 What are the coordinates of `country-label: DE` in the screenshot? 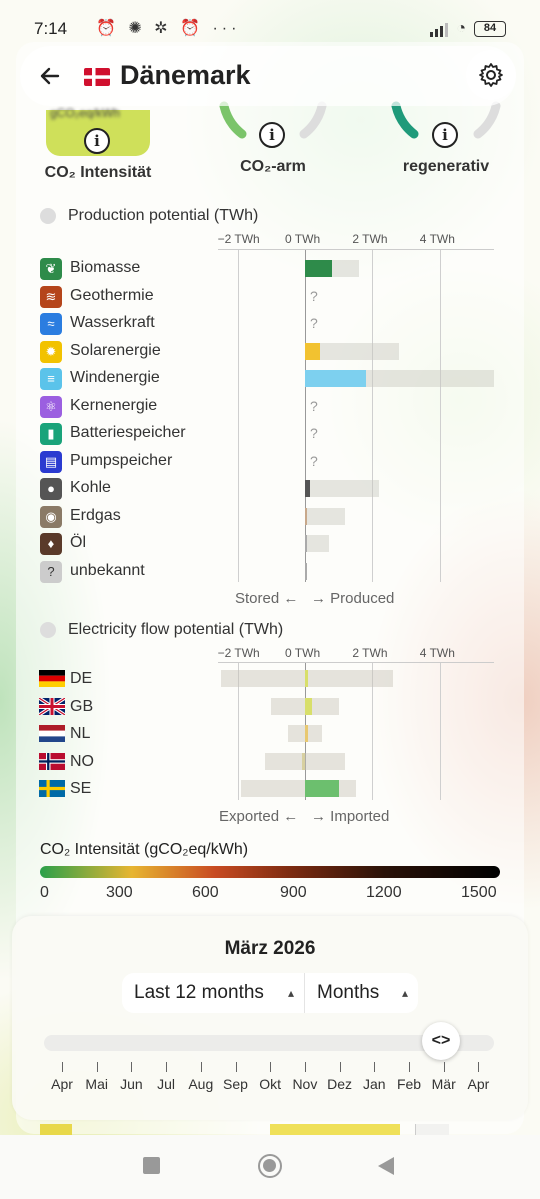 It's located at (81, 678).